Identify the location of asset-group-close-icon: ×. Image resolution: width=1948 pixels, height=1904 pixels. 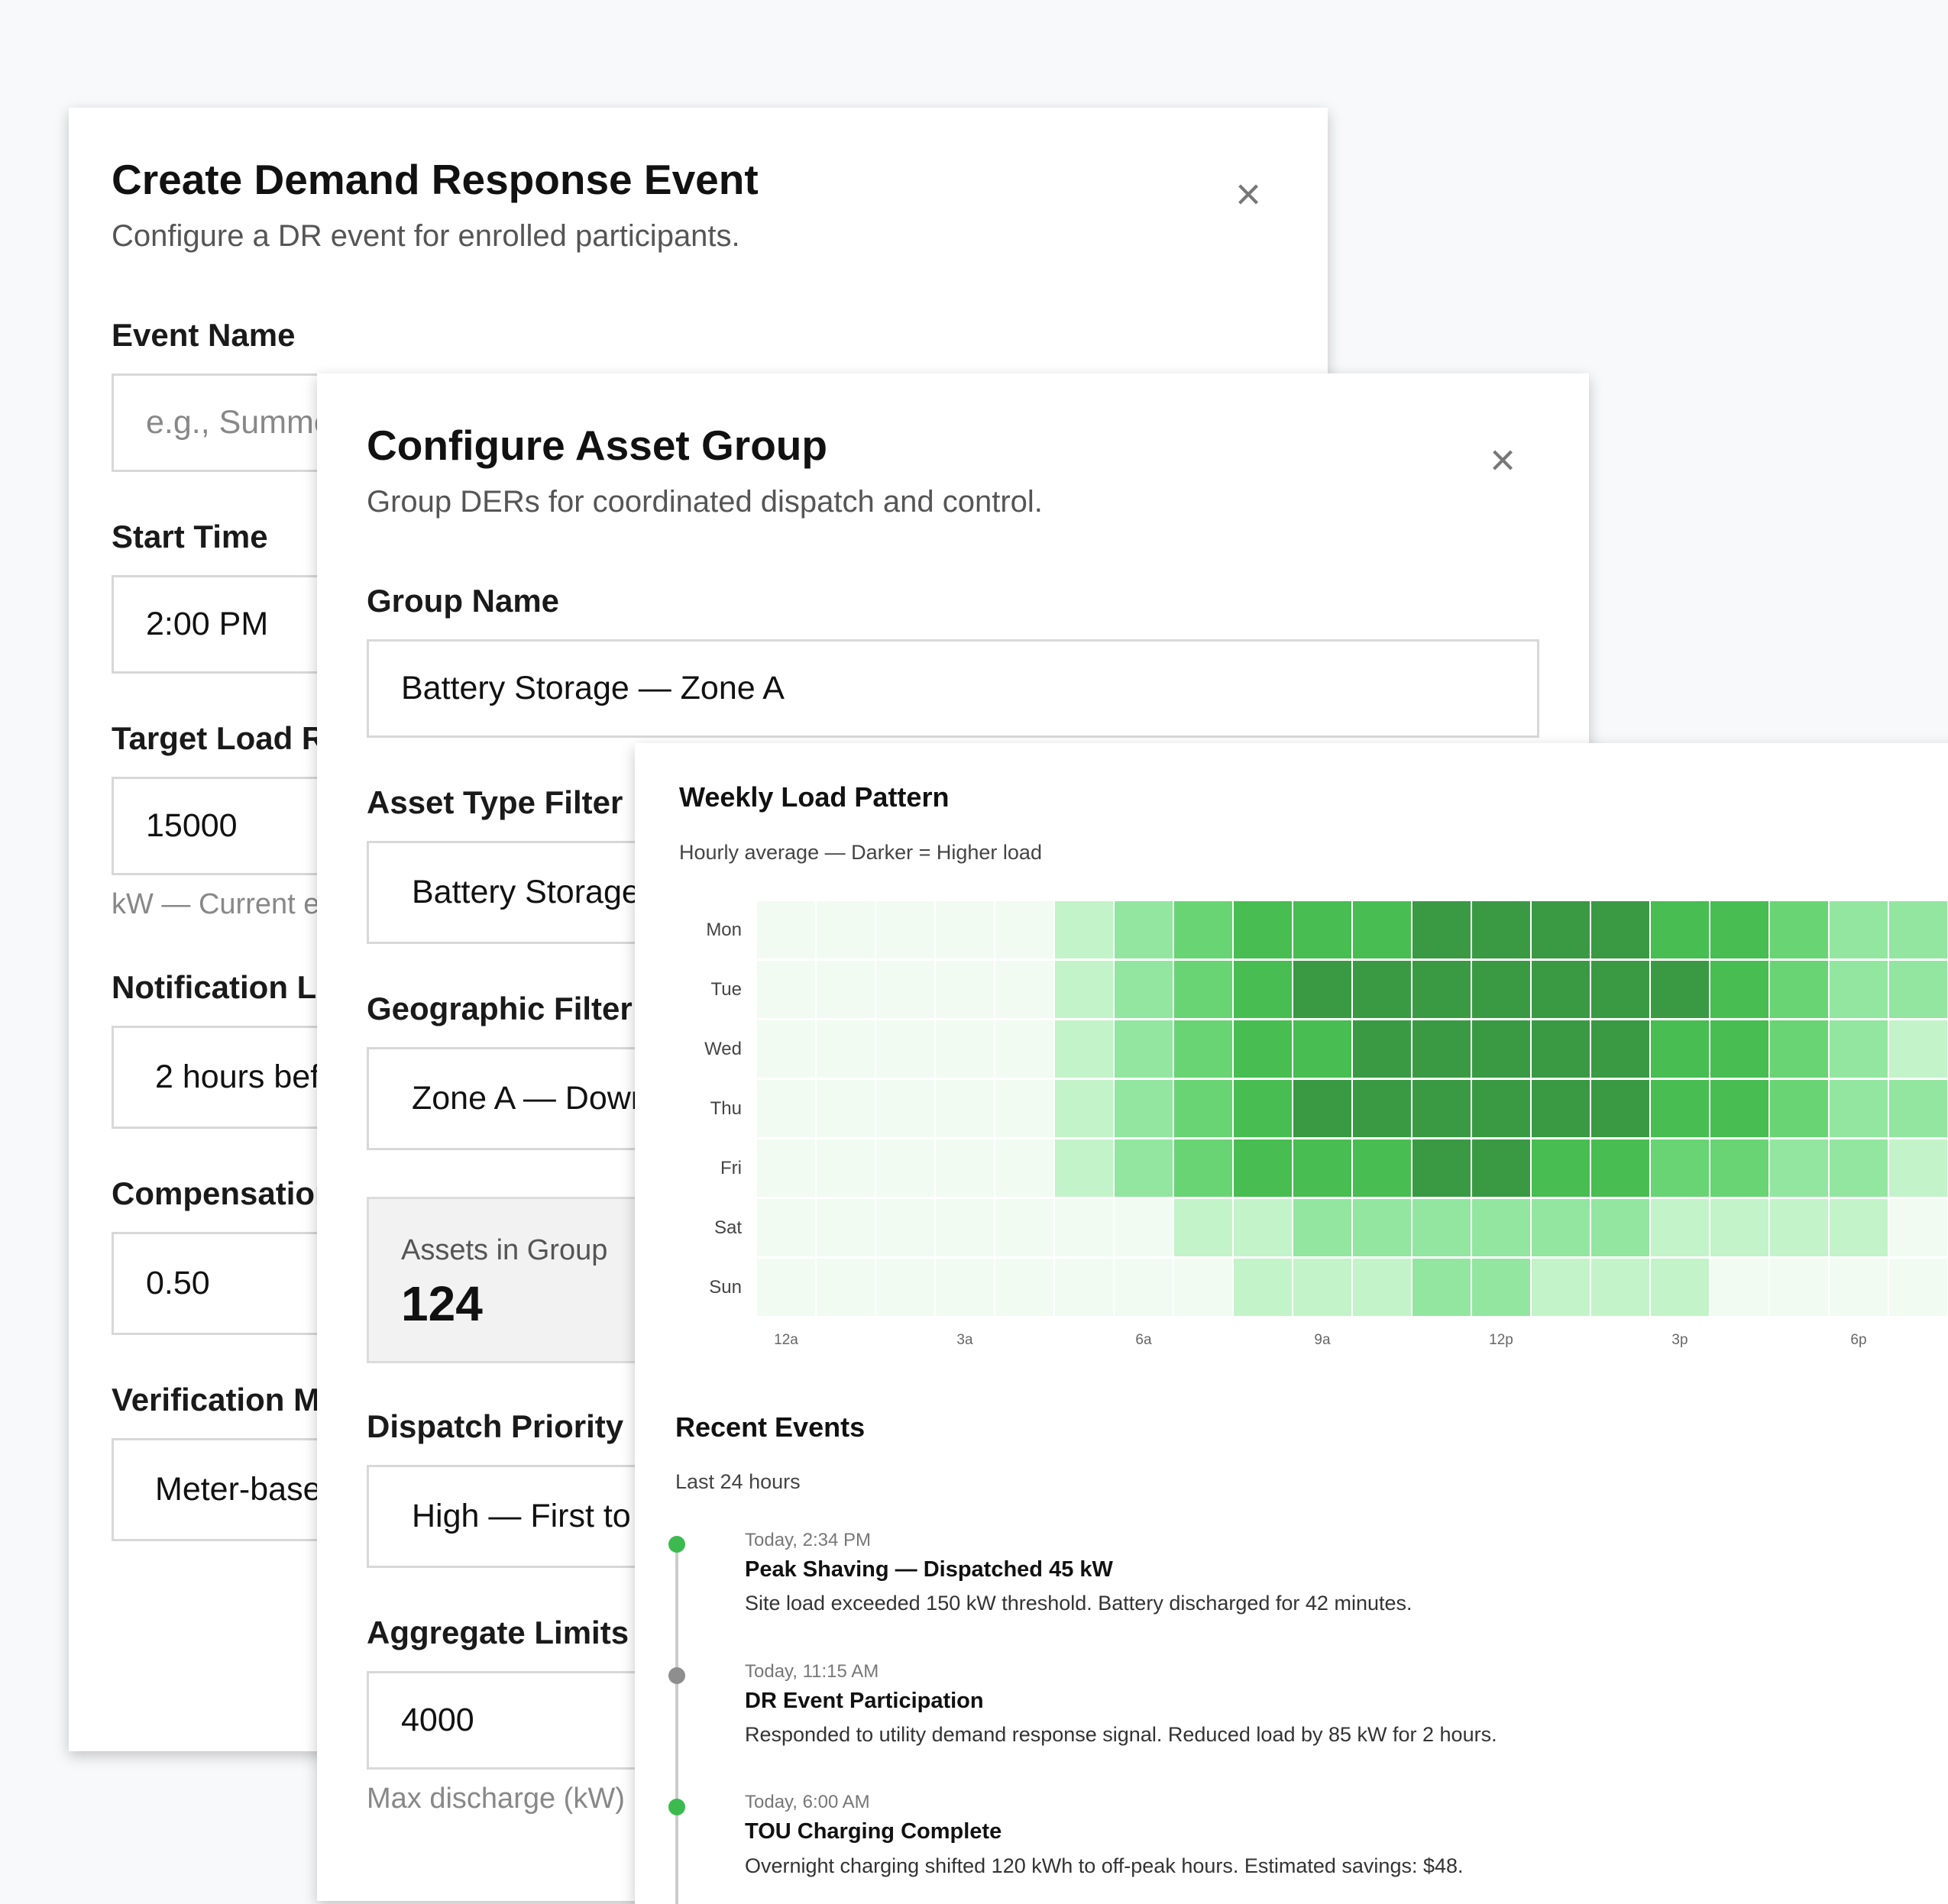
(1503, 460).